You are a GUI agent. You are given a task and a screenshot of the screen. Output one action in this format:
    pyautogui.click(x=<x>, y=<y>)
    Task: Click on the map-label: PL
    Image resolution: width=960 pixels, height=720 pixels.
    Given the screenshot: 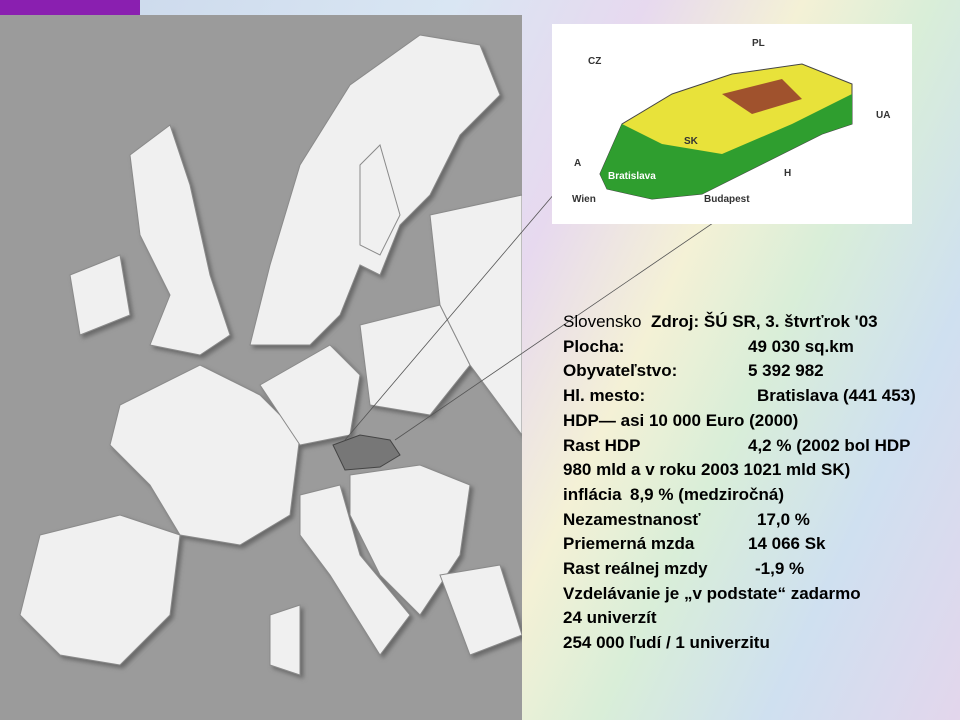 What is the action you would take?
    pyautogui.click(x=758, y=43)
    